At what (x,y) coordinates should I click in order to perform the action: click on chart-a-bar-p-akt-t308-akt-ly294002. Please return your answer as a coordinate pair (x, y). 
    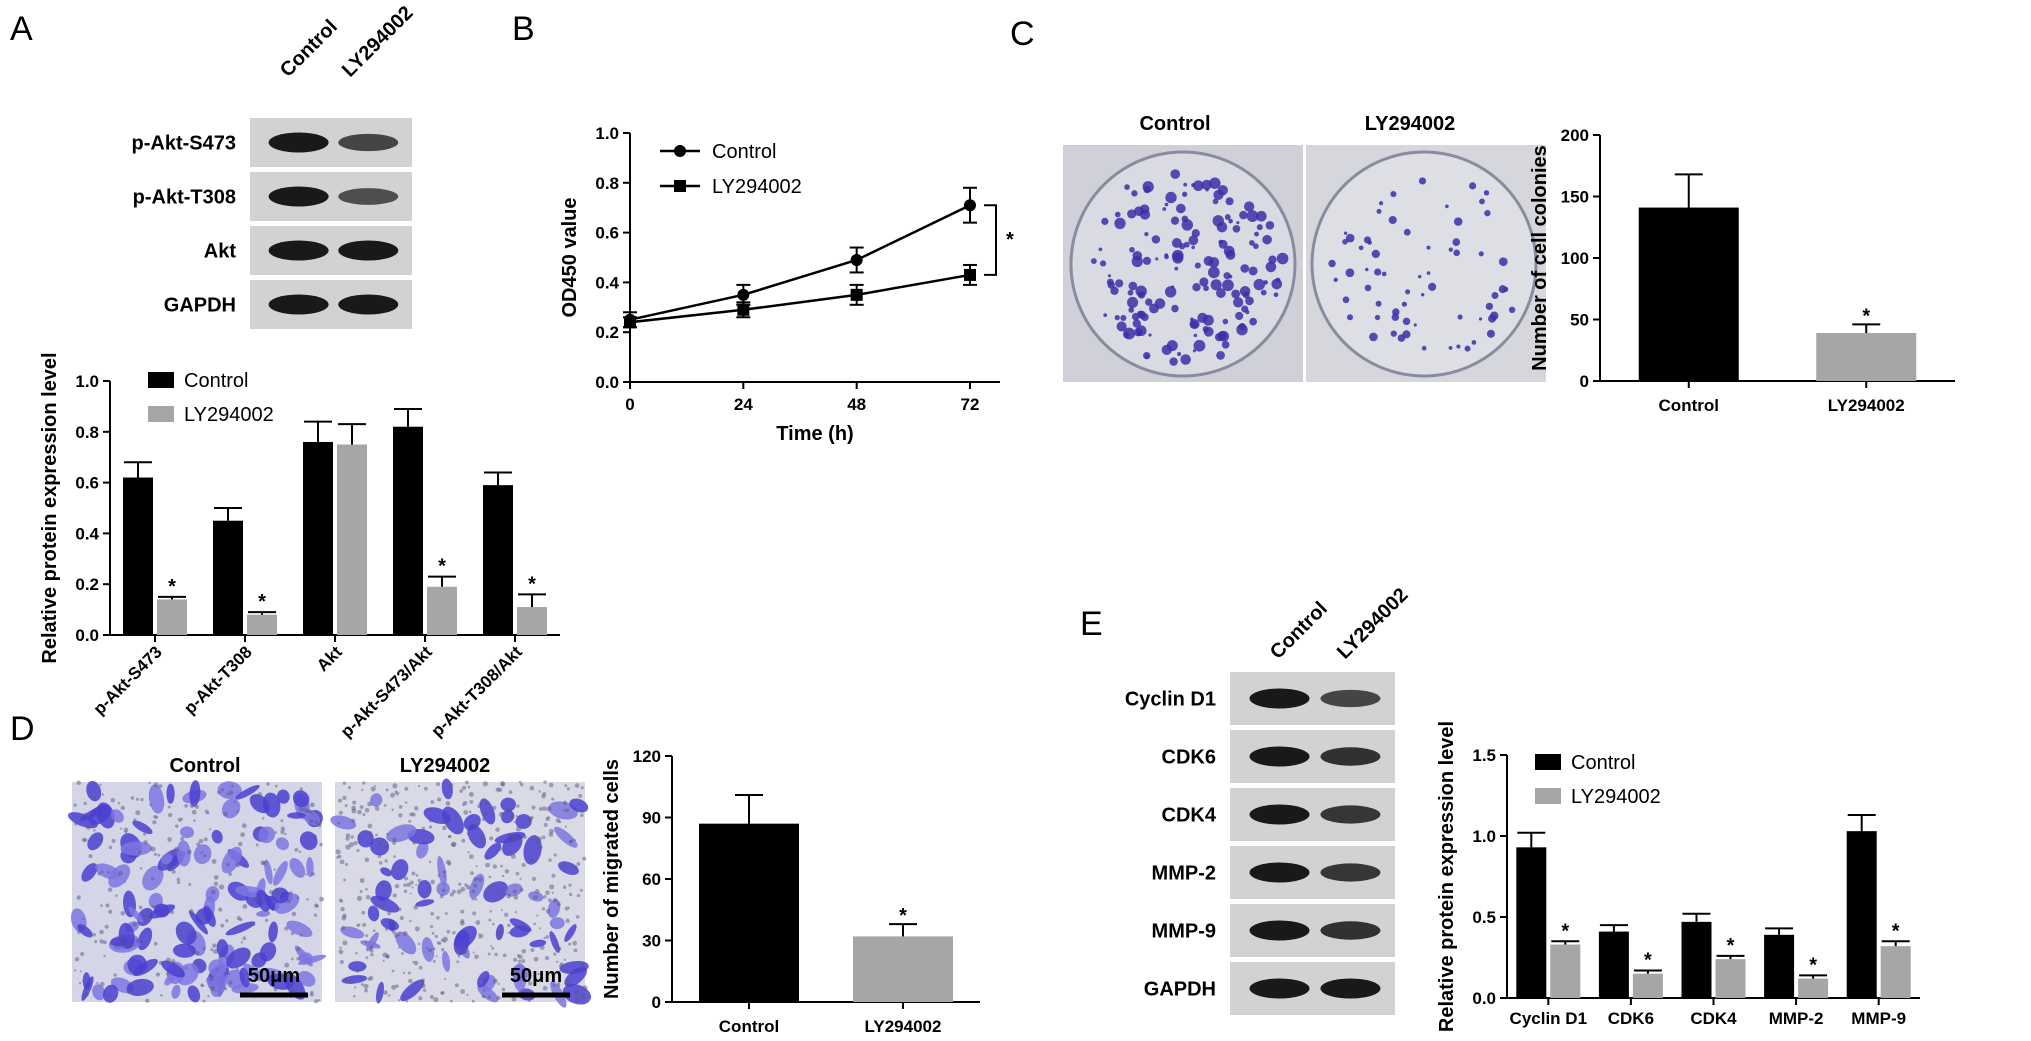
    Looking at the image, I should click on (532, 621).